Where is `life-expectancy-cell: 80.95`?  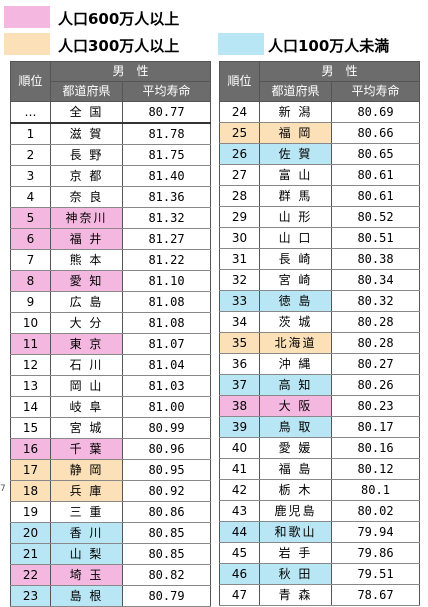 life-expectancy-cell: 80.95 is located at coordinates (166, 470).